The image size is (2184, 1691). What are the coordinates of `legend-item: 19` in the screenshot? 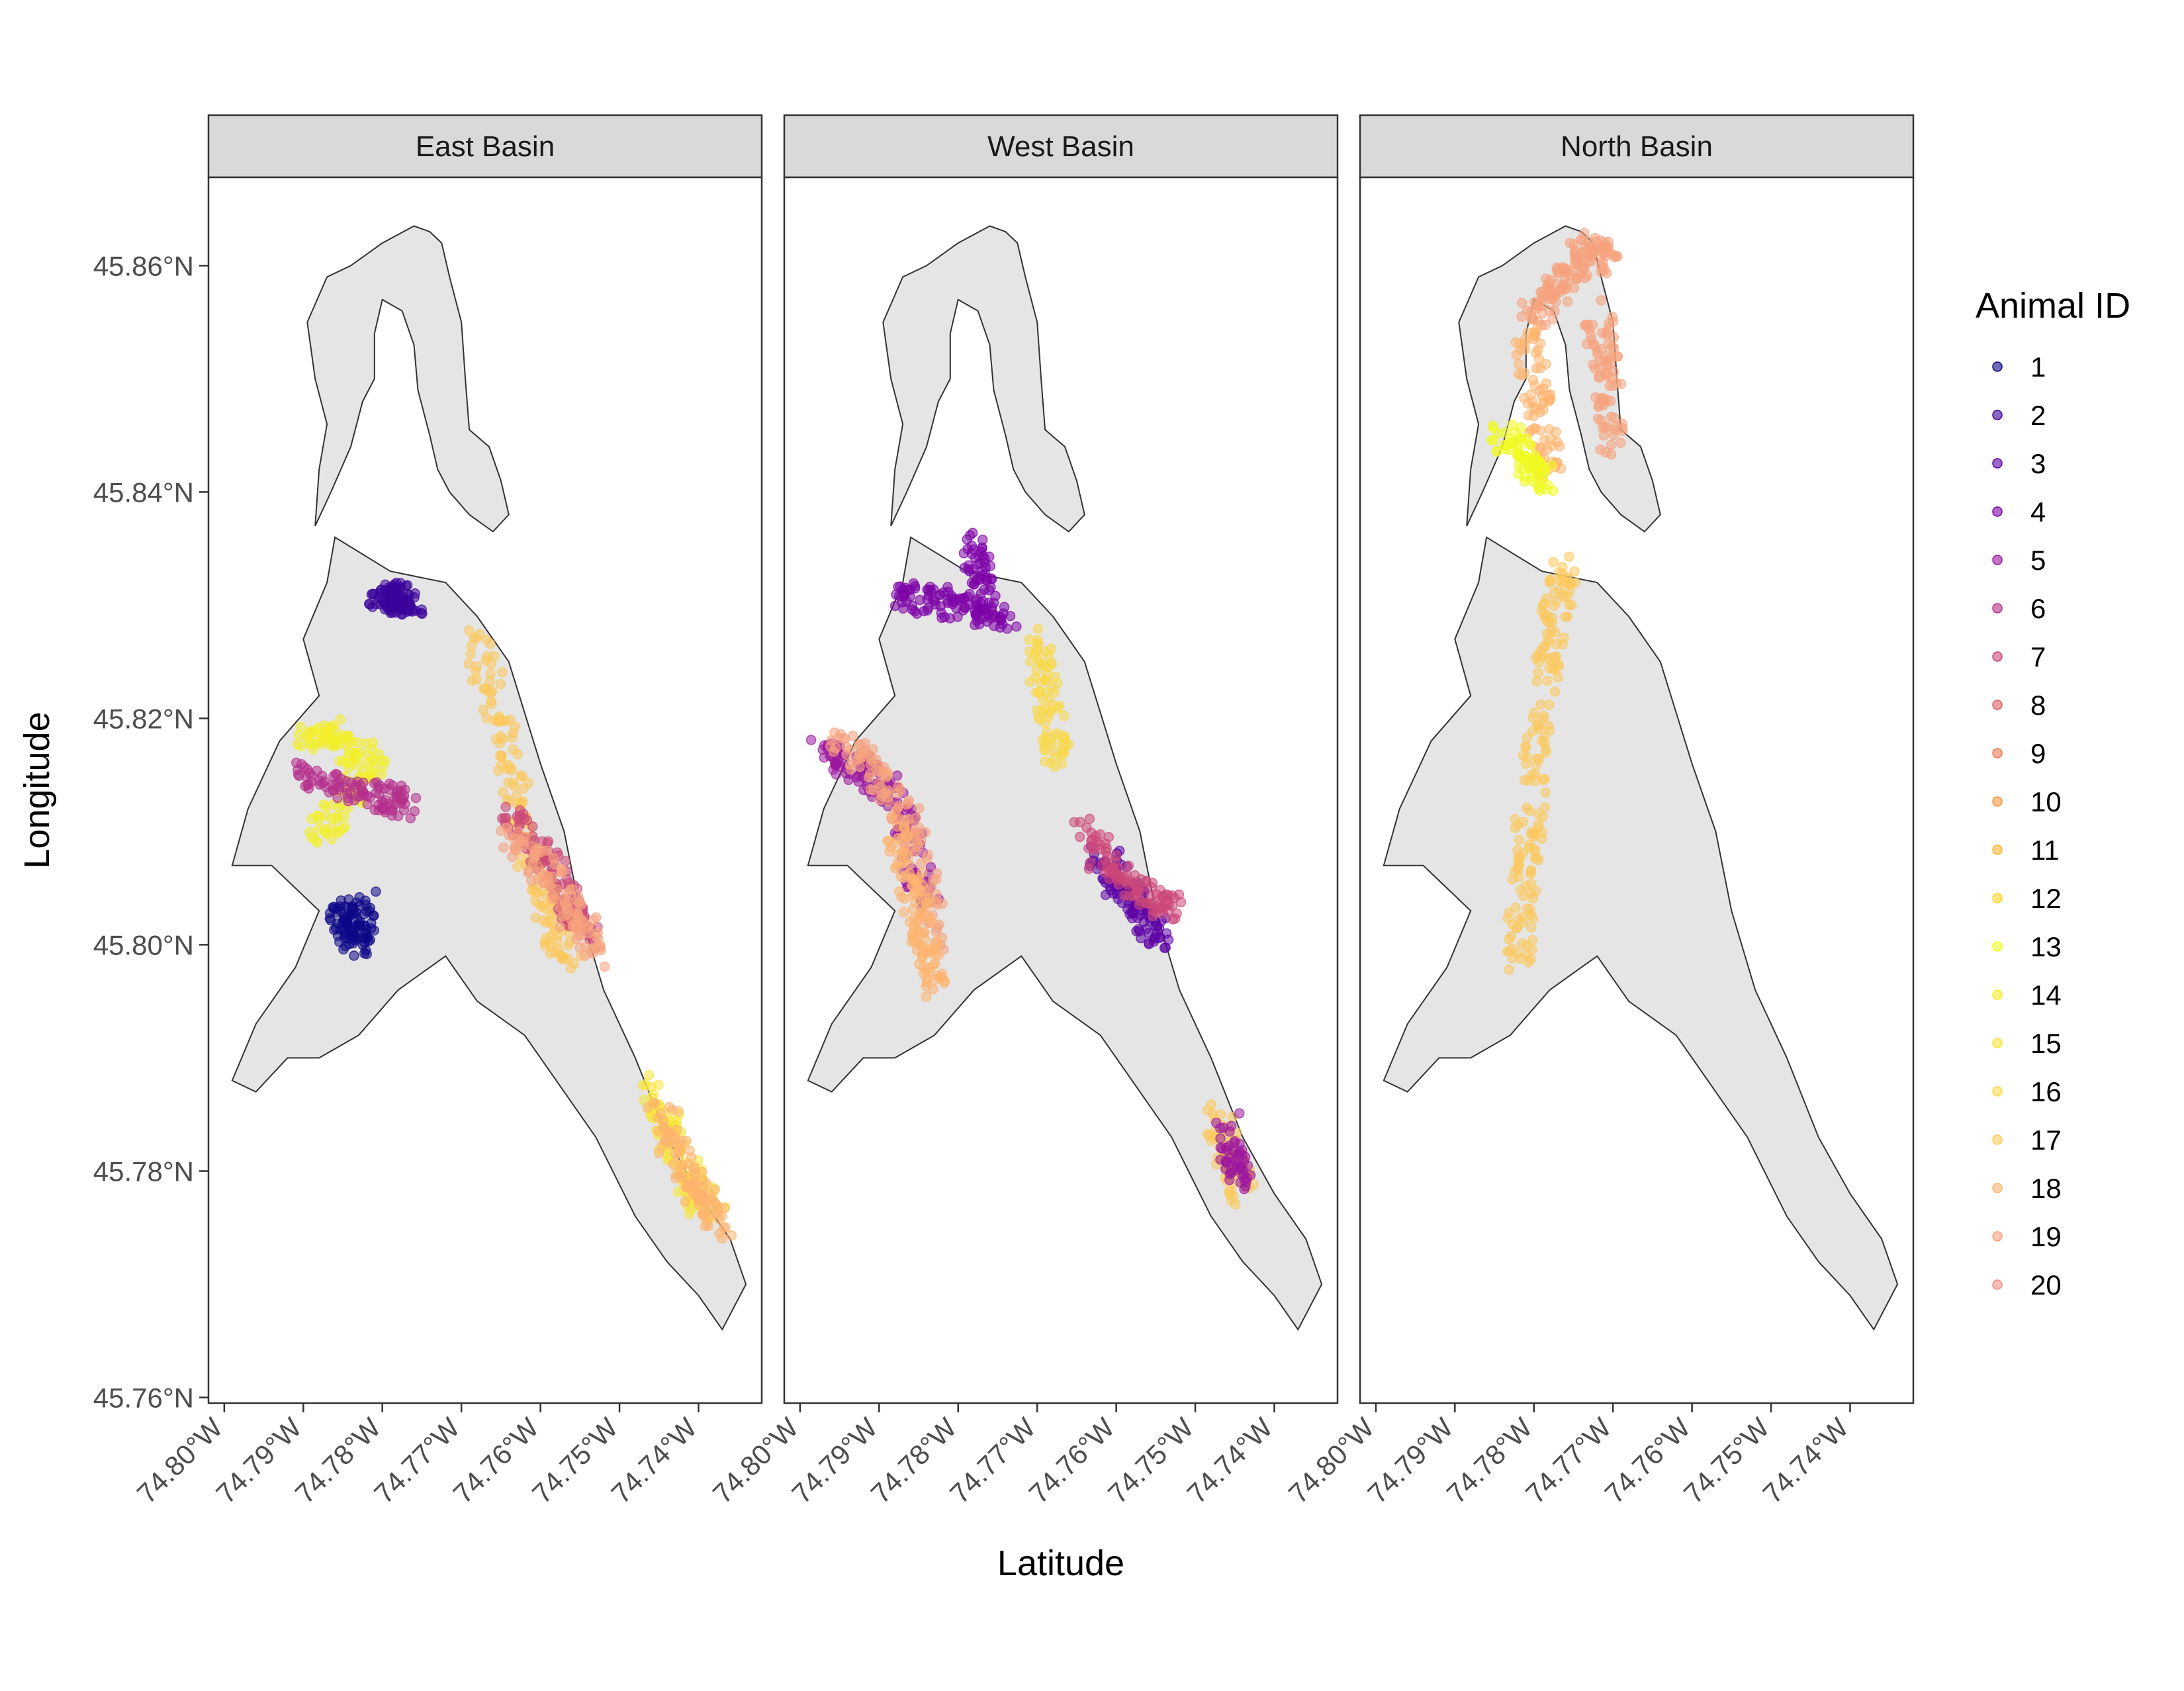 It's located at (2027, 1236).